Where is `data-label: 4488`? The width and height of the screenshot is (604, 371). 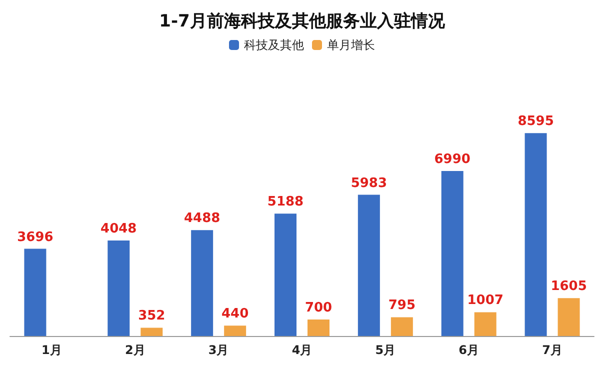 data-label: 4488 is located at coordinates (202, 218).